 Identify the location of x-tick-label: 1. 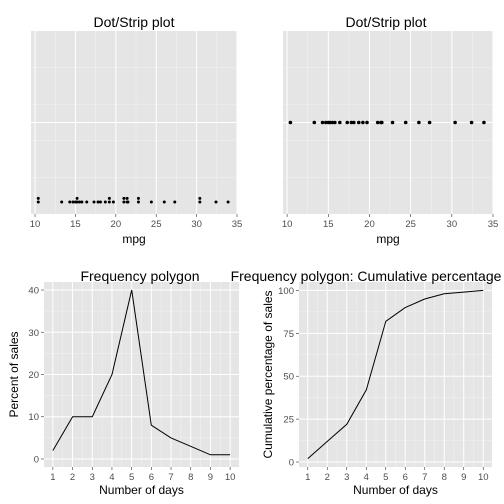
(307, 477).